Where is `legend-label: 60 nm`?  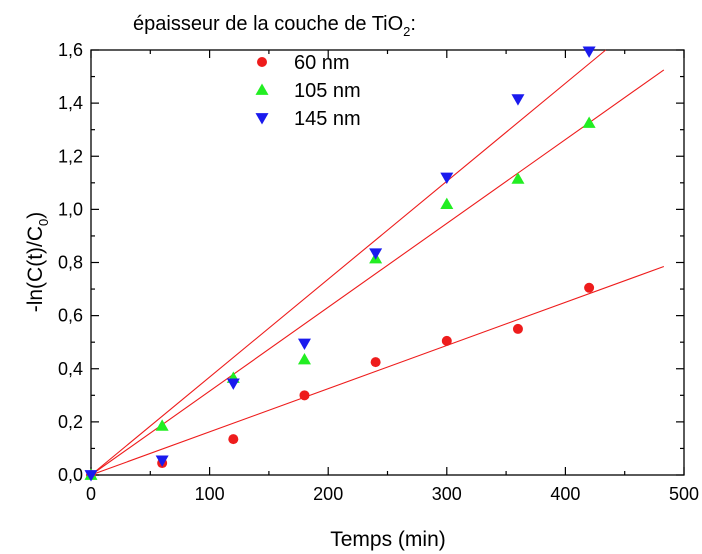 legend-label: 60 nm is located at coordinates (322, 63).